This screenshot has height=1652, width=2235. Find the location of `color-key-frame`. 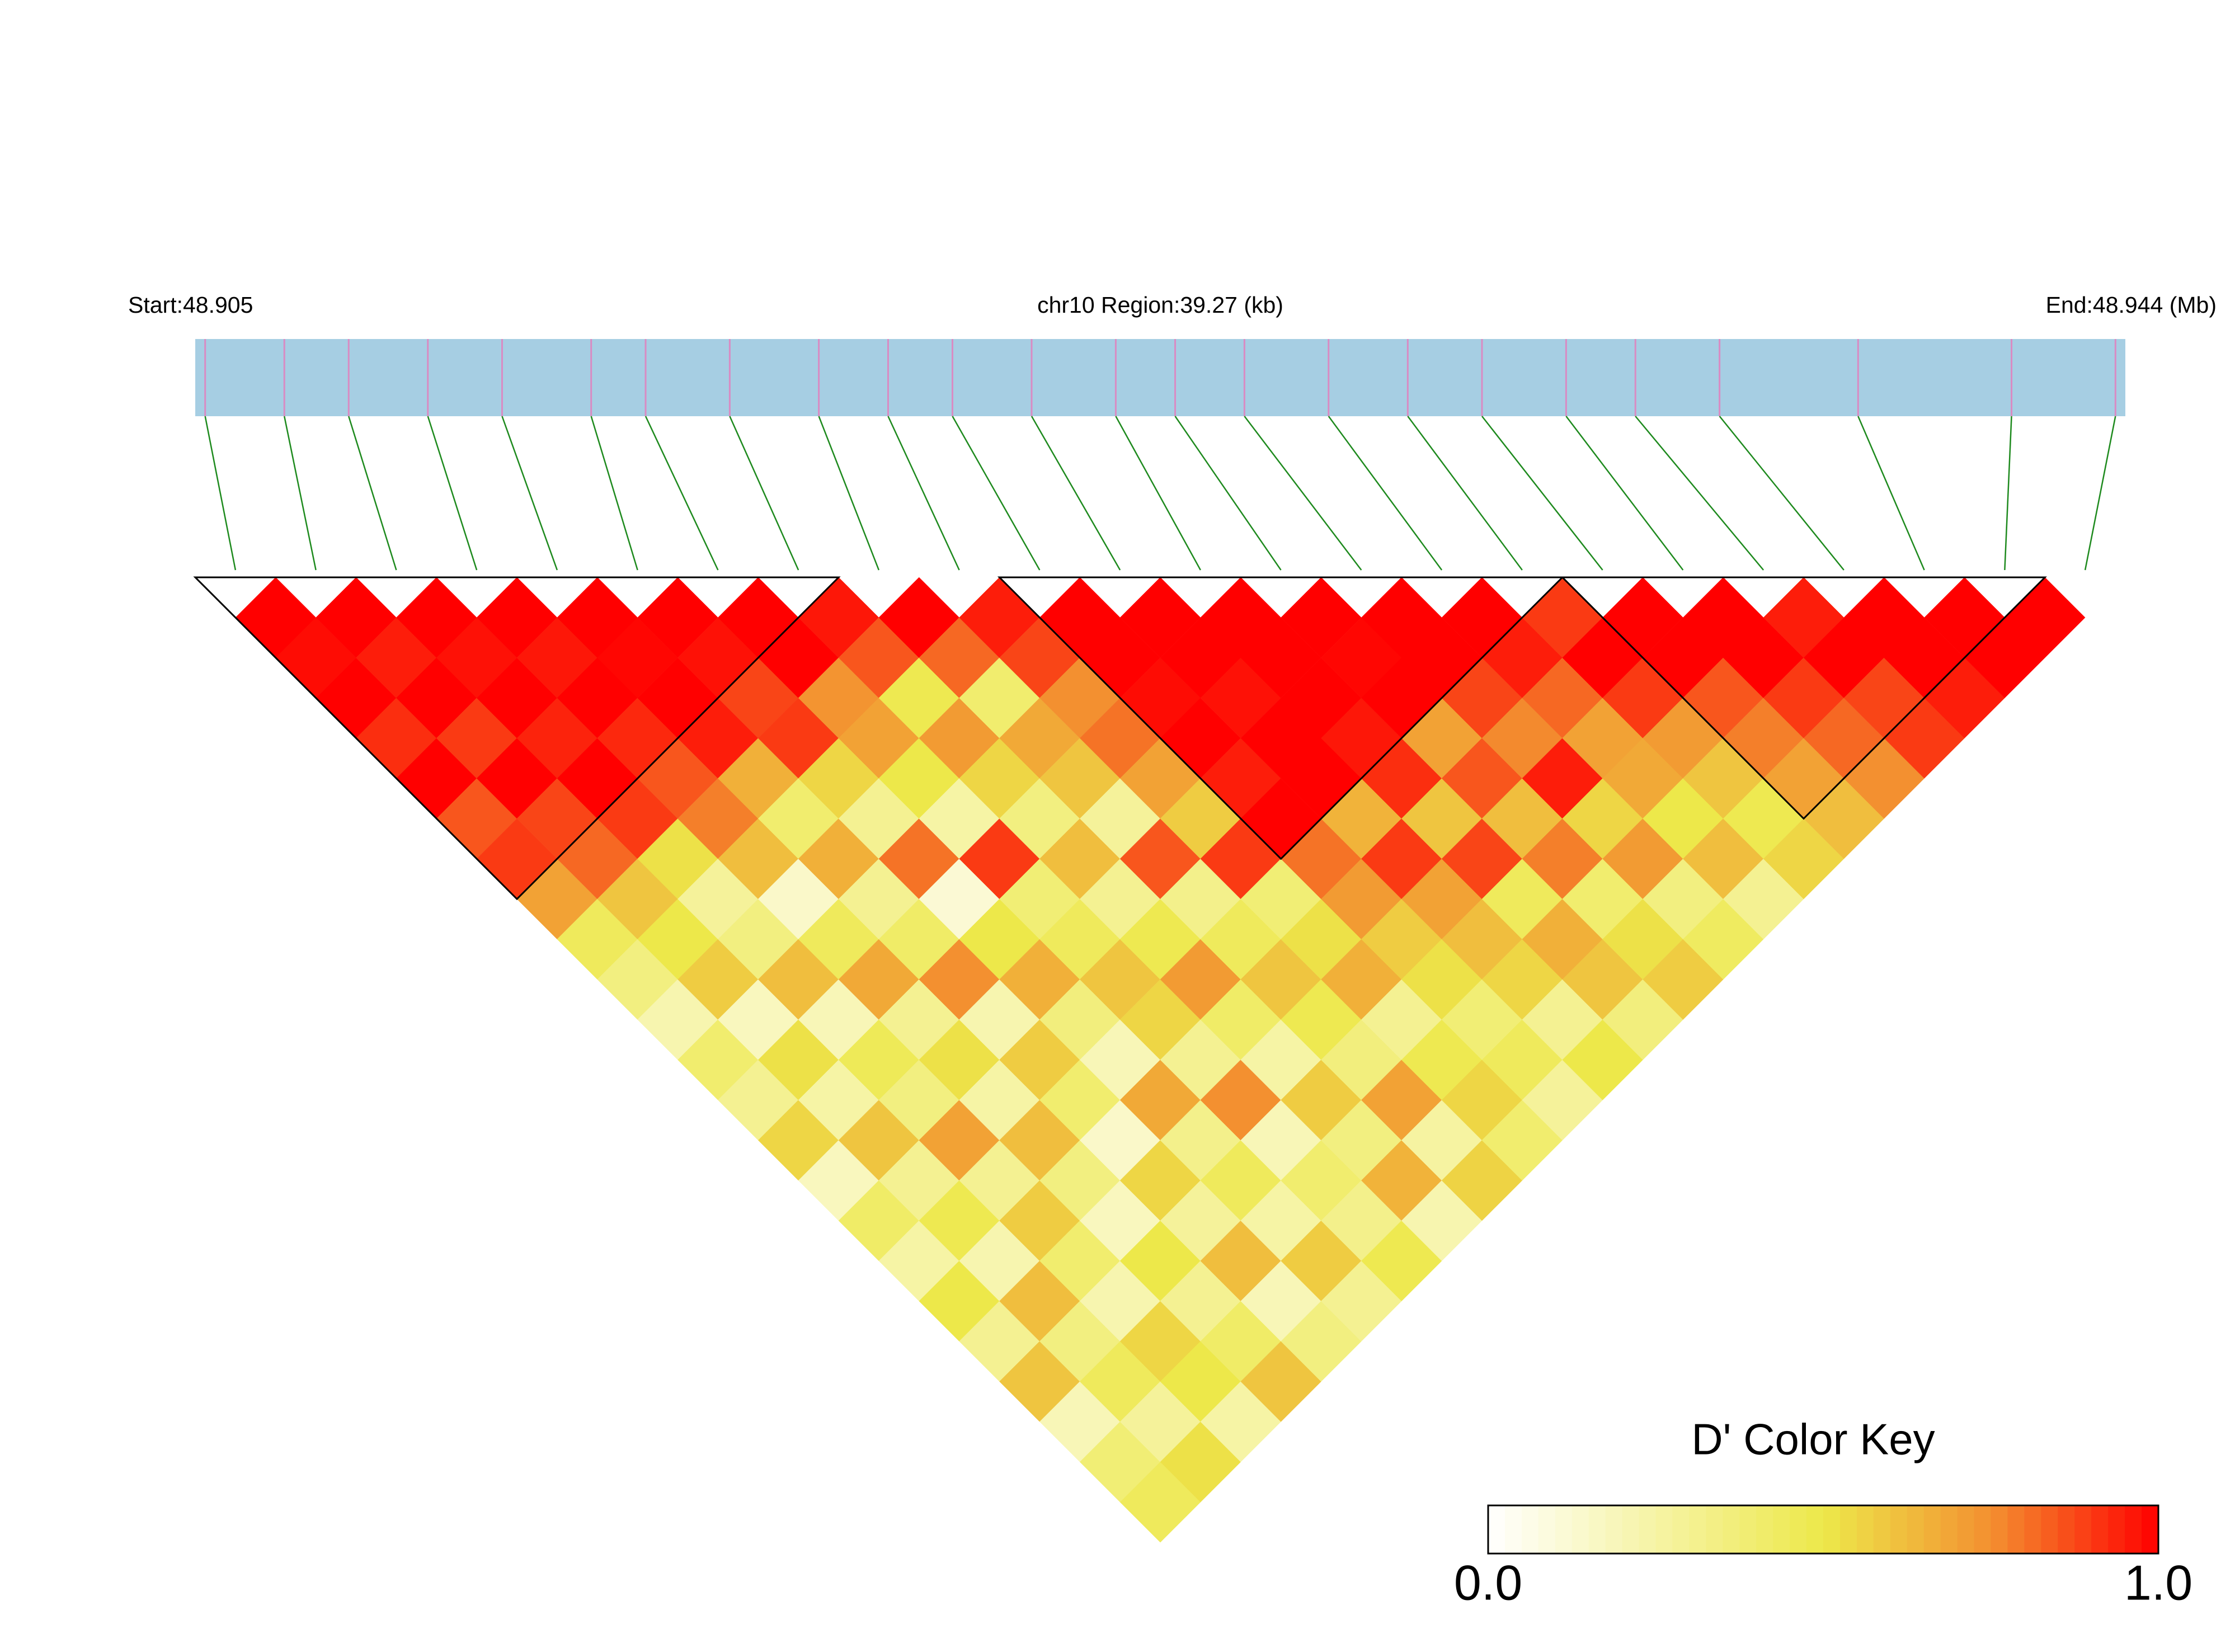

color-key-frame is located at coordinates (1823, 1529).